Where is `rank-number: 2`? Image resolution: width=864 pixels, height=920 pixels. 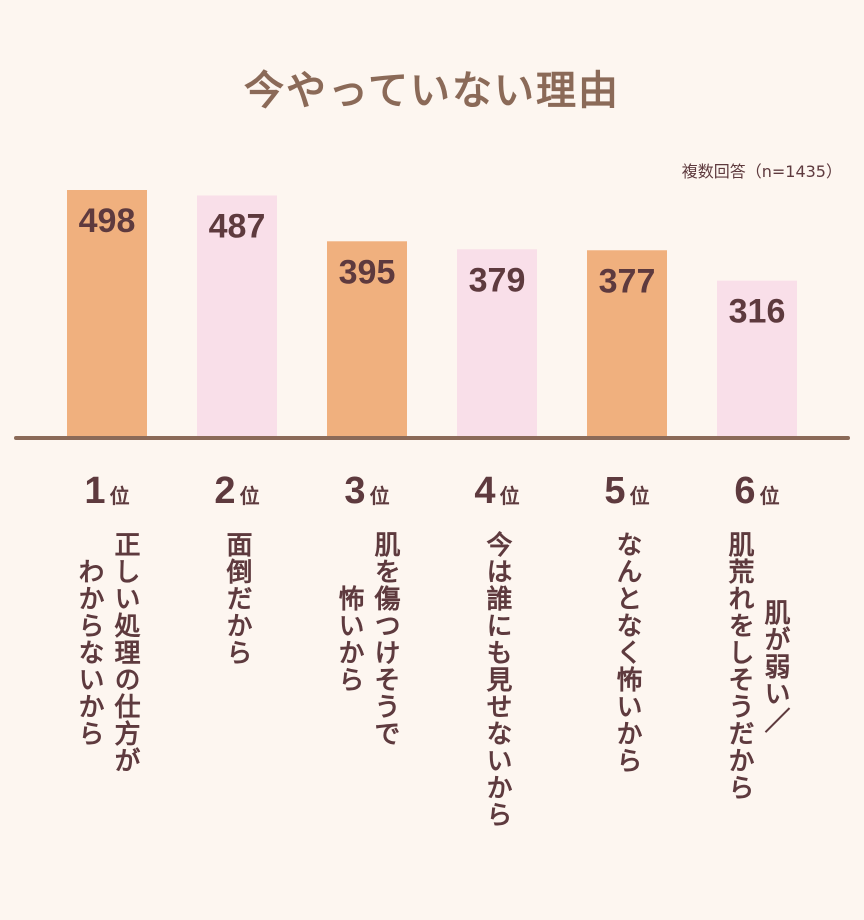
rank-number: 2 is located at coordinates (225, 491).